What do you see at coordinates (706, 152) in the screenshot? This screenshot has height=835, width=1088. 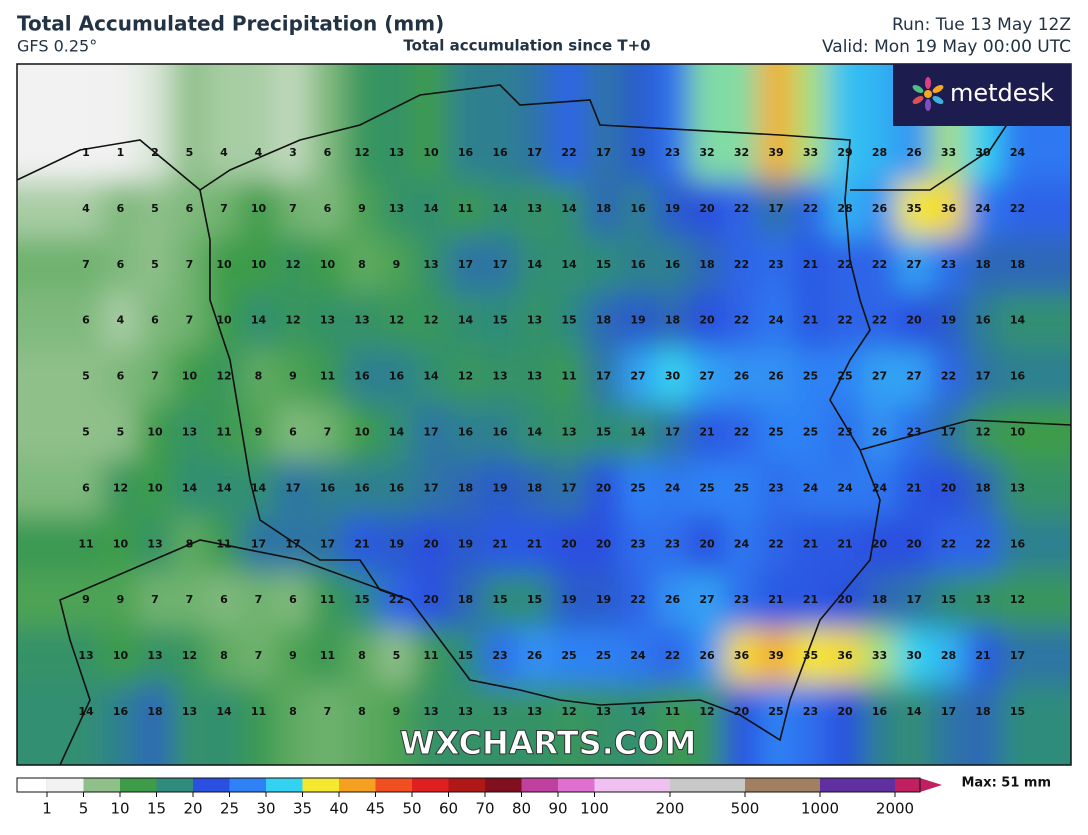 I see `precip-value: 32` at bounding box center [706, 152].